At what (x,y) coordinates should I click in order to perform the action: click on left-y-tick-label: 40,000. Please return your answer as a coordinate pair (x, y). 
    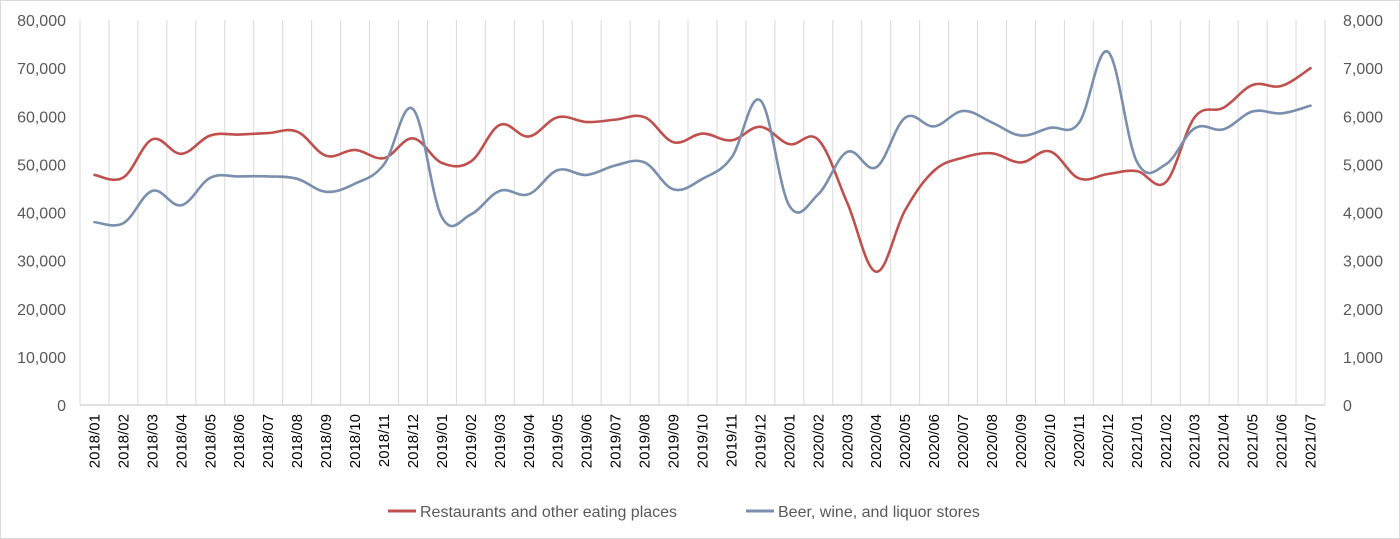
    Looking at the image, I should click on (41, 214).